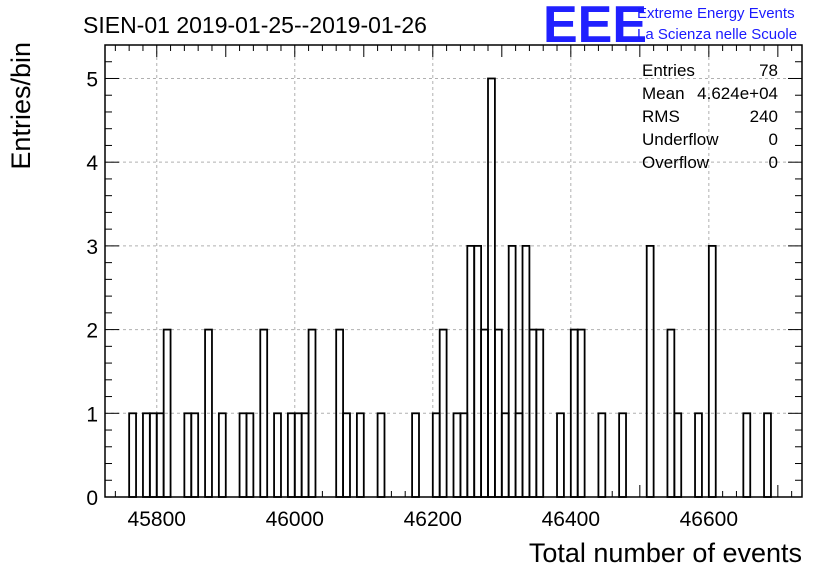 The width and height of the screenshot is (836, 572). I want to click on x-tick-label: 46400, so click(571, 519).